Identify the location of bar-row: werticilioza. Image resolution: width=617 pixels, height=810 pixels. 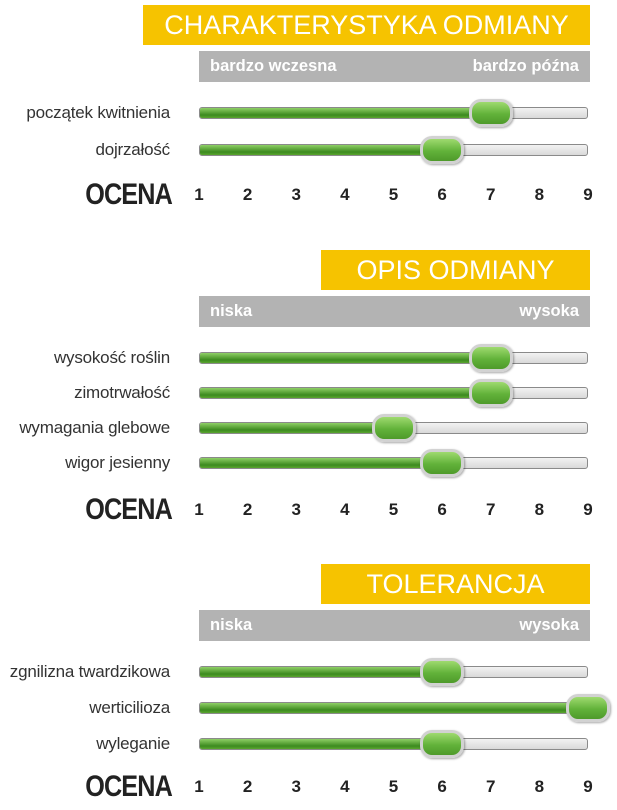
(308, 708).